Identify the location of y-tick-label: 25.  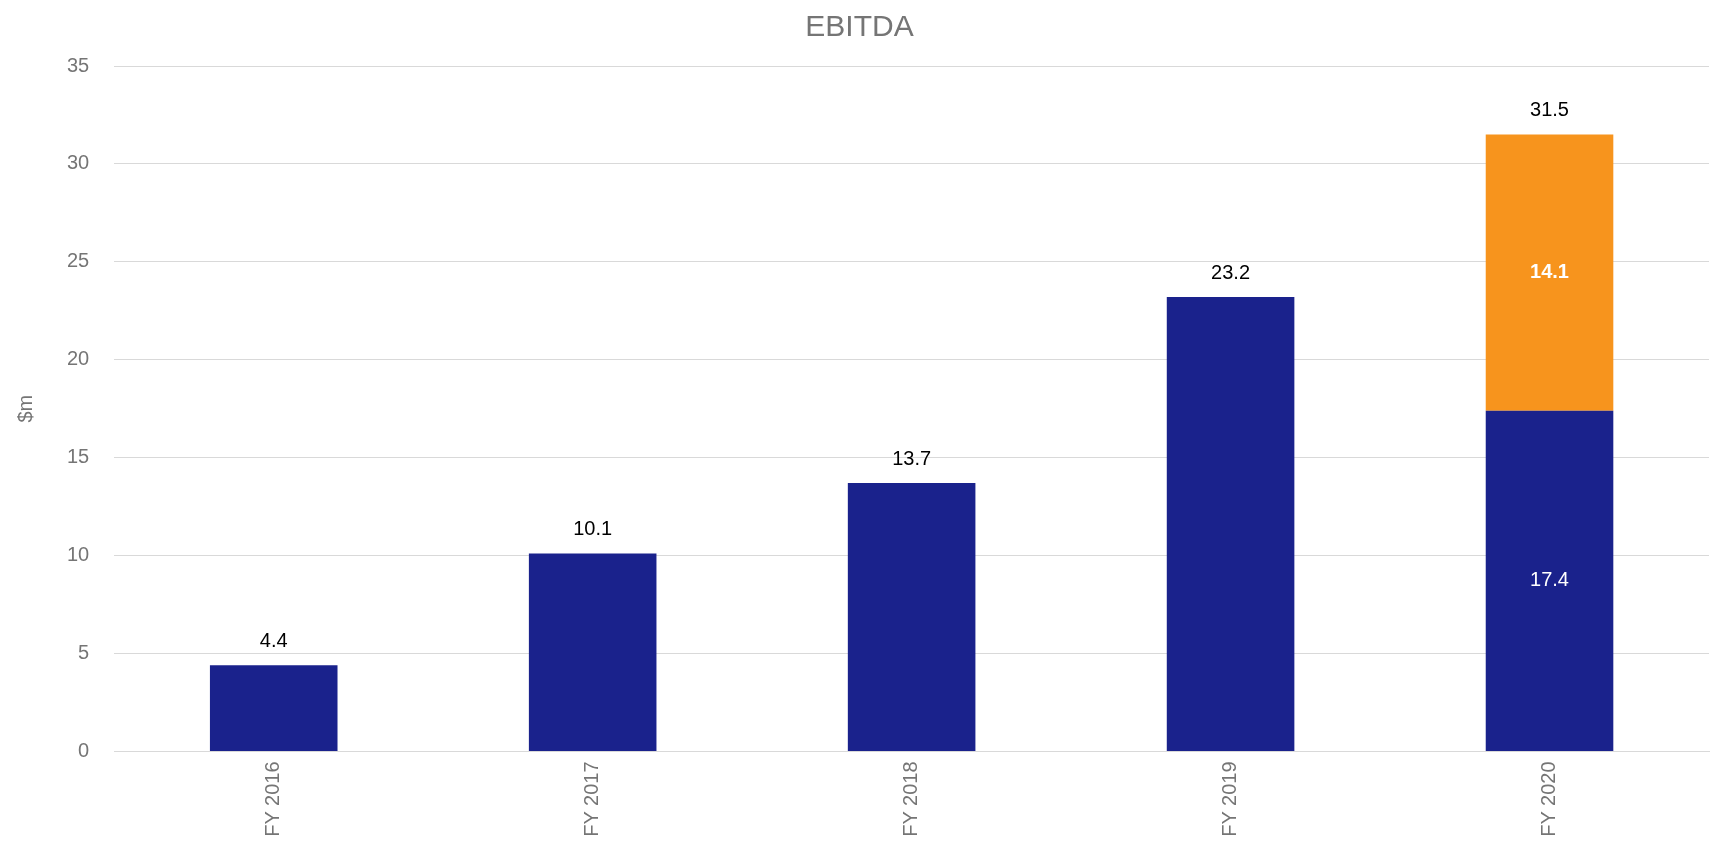
(78, 260).